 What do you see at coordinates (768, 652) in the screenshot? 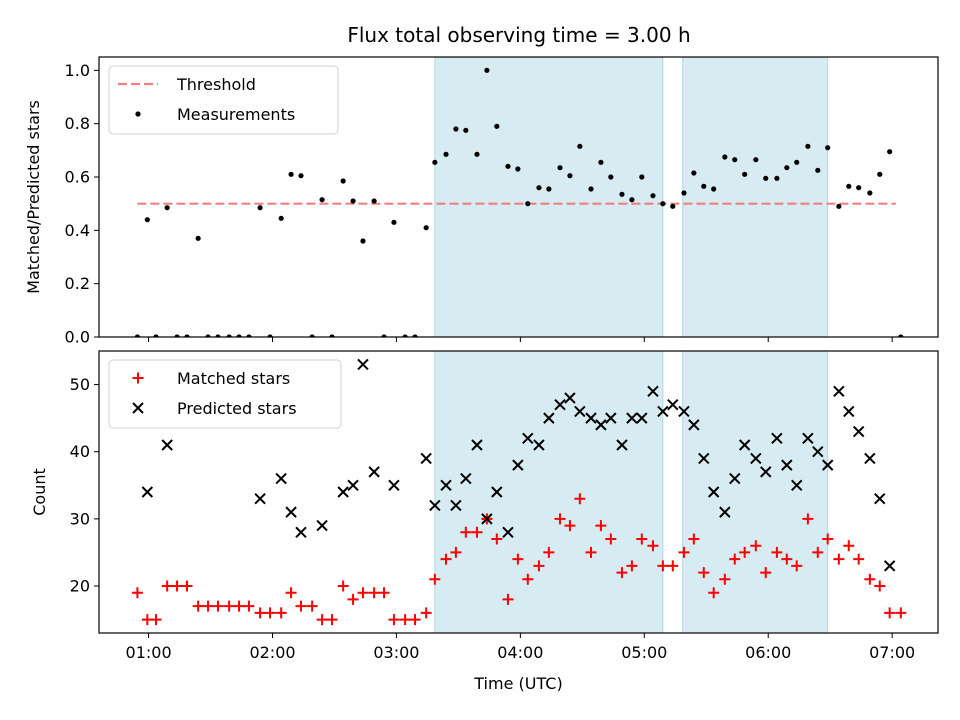
I see `bottom-x-tick-label: 06:00` at bounding box center [768, 652].